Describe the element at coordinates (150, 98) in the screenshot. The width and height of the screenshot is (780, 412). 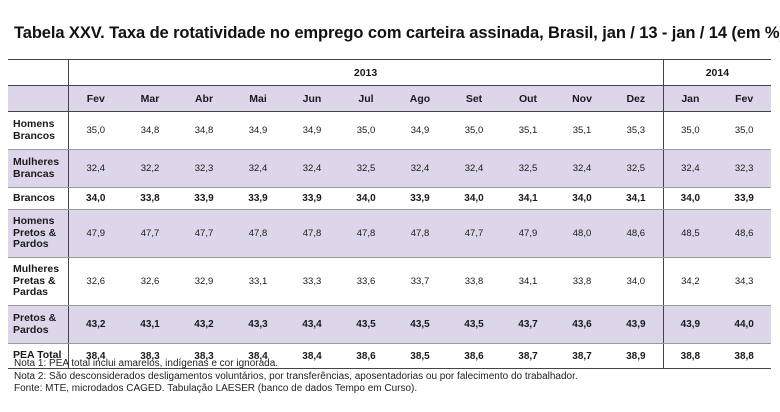
I see `month-header-1: Mar` at that location.